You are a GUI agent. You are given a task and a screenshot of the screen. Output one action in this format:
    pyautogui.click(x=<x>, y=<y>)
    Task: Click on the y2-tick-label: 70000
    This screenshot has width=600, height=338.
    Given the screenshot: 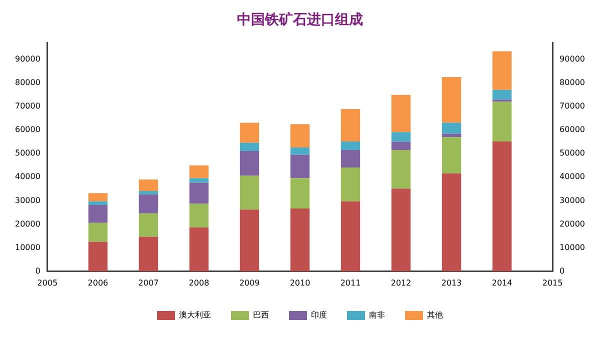 What is the action you would take?
    pyautogui.click(x=573, y=106)
    